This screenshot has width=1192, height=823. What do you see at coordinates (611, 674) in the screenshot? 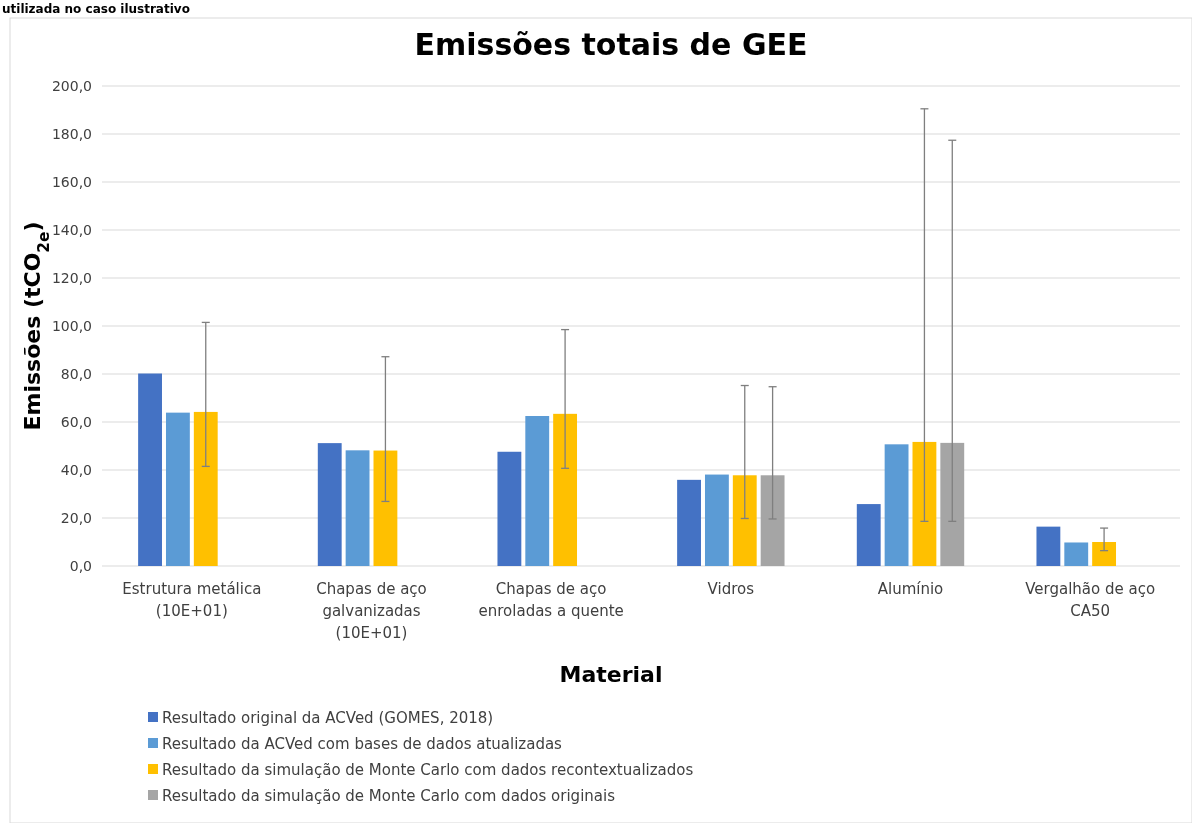
I see `x-axis-title: Material` at bounding box center [611, 674].